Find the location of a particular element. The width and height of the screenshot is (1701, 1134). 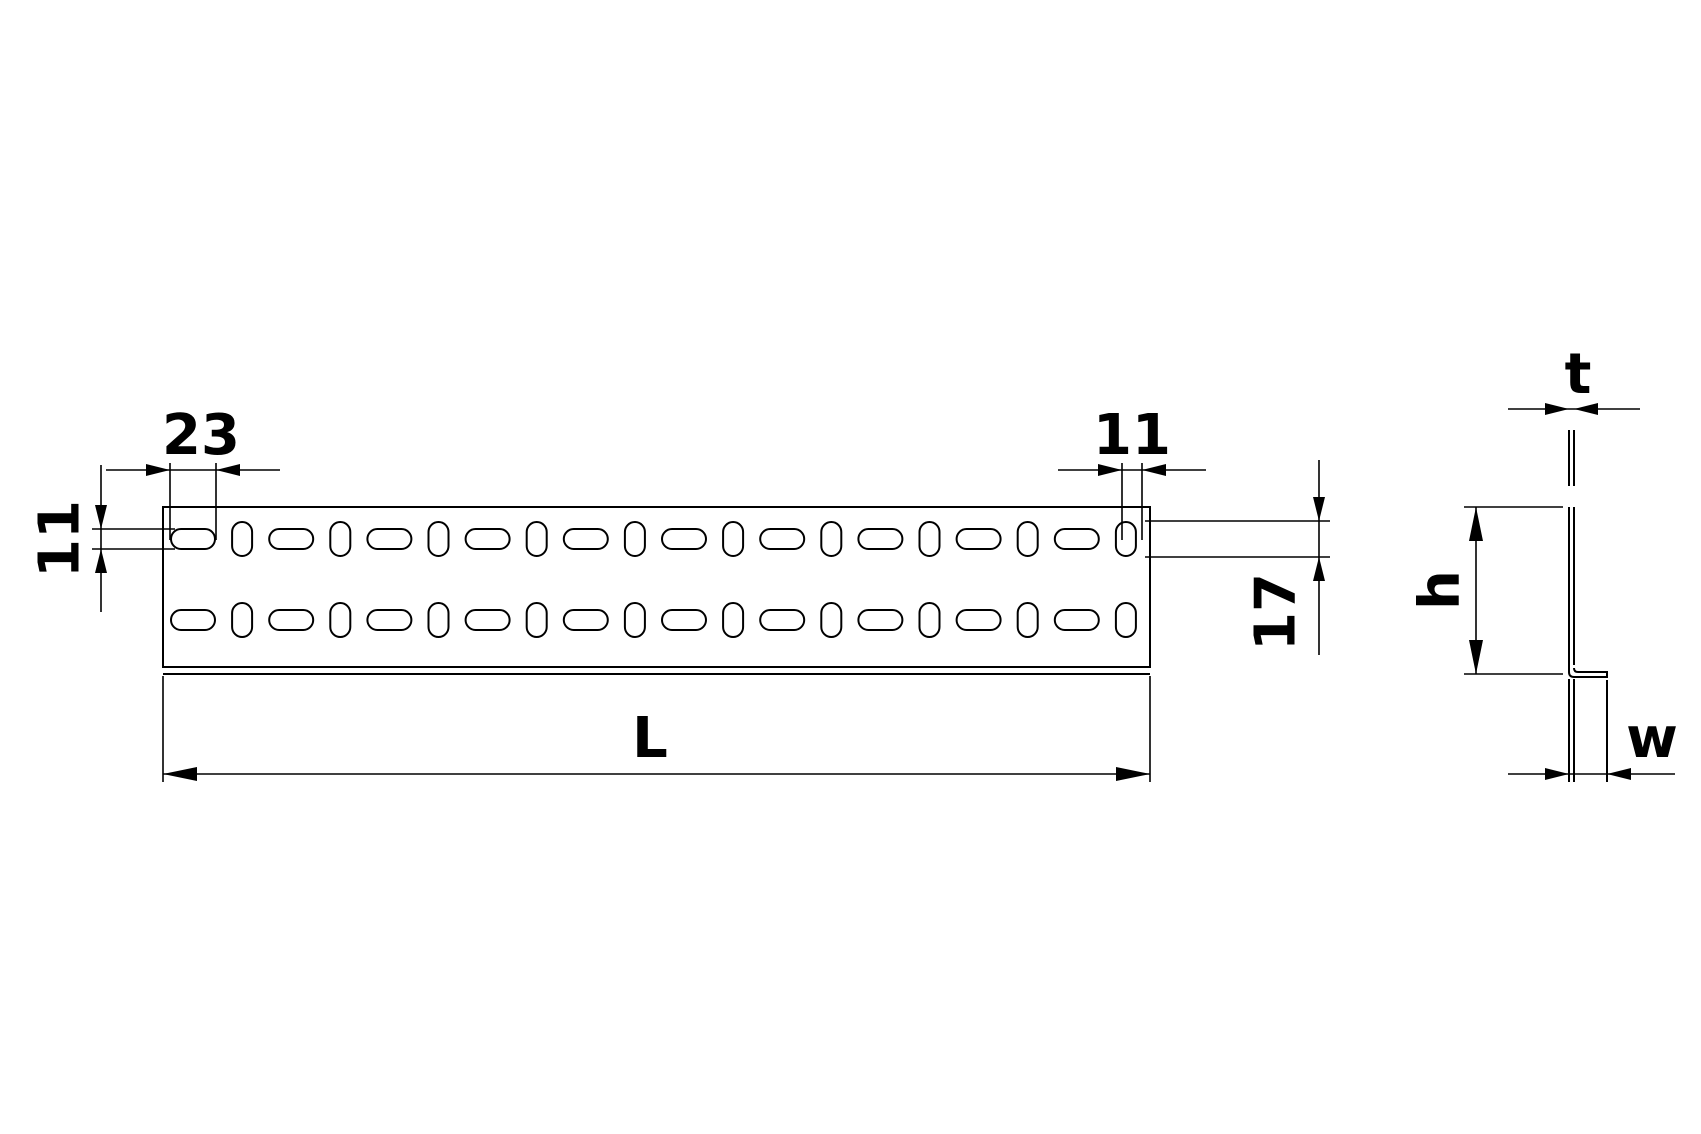

dimension-label-L: L is located at coordinates (650, 738).